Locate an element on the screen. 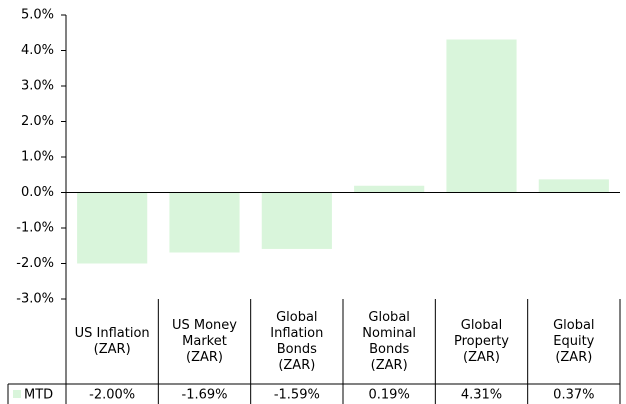  y-tick-label: 4.0% is located at coordinates (37, 50).